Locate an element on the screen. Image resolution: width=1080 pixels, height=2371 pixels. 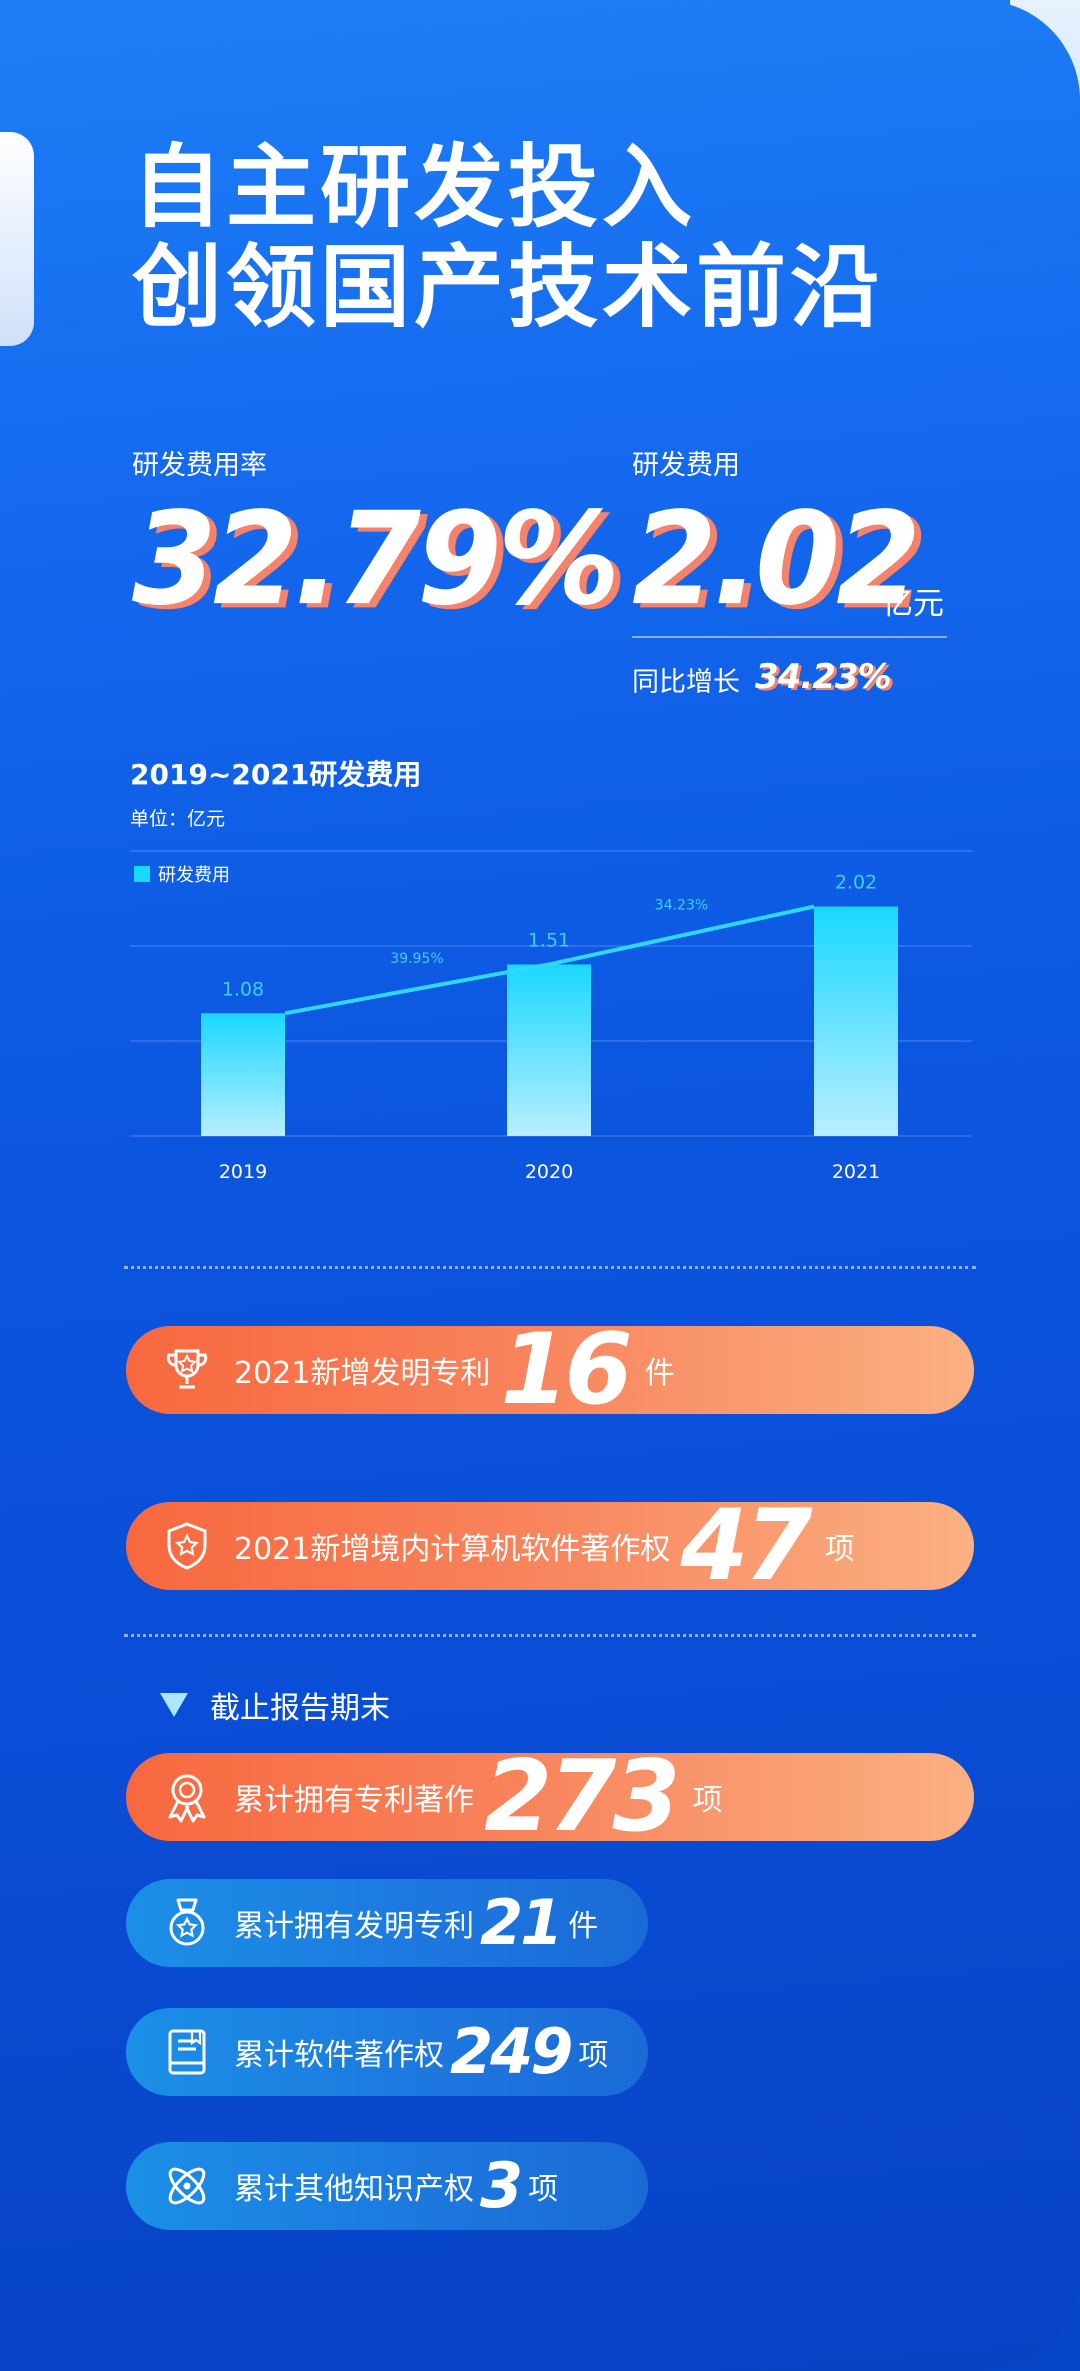
chart-bars is located at coordinates (549, 1021).